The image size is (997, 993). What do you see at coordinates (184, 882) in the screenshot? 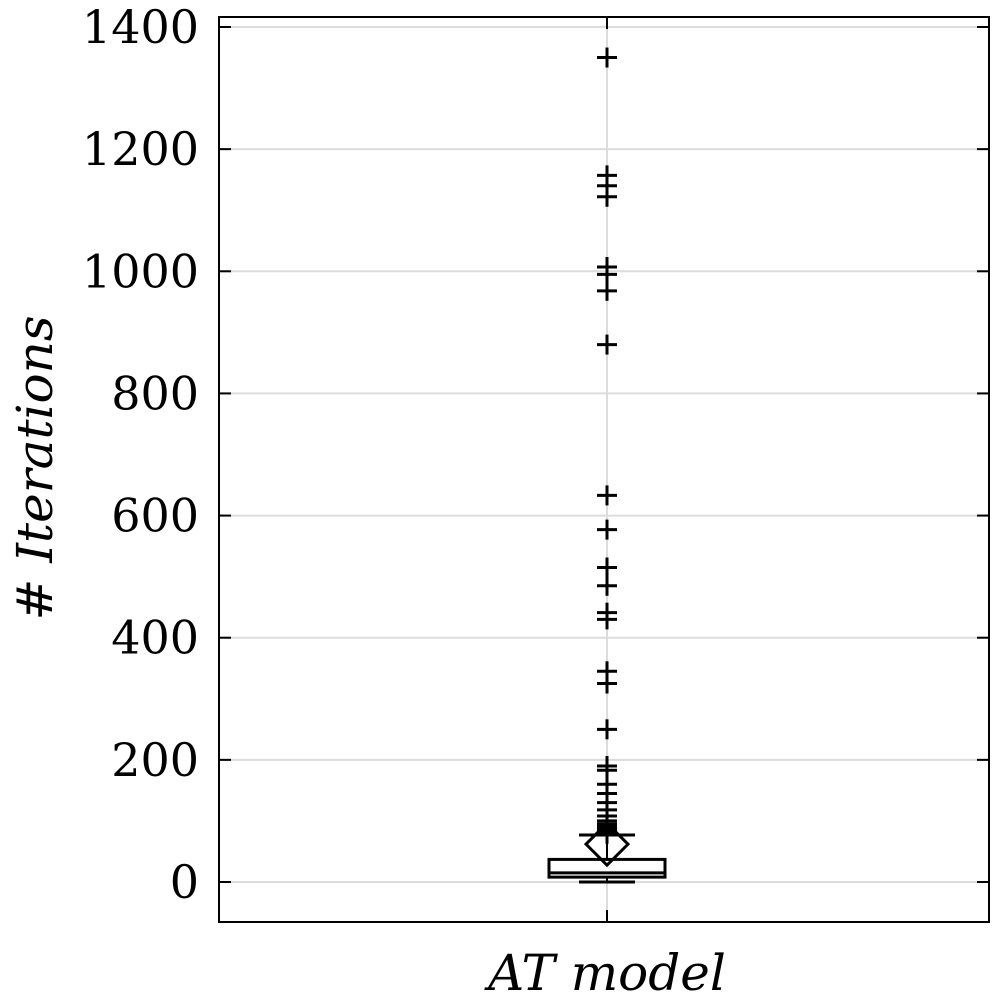
I see `y-tick-label: 0` at bounding box center [184, 882].